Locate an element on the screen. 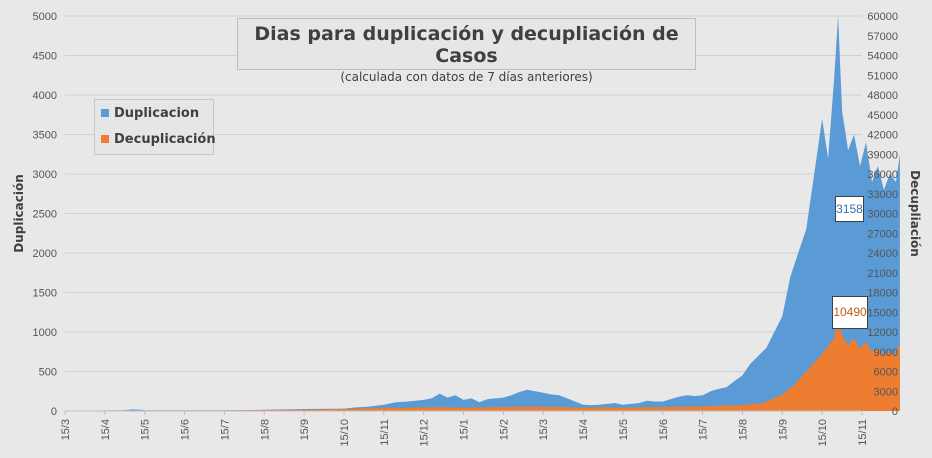  legend-label-decuplicacion: Decuplicación is located at coordinates (165, 139).